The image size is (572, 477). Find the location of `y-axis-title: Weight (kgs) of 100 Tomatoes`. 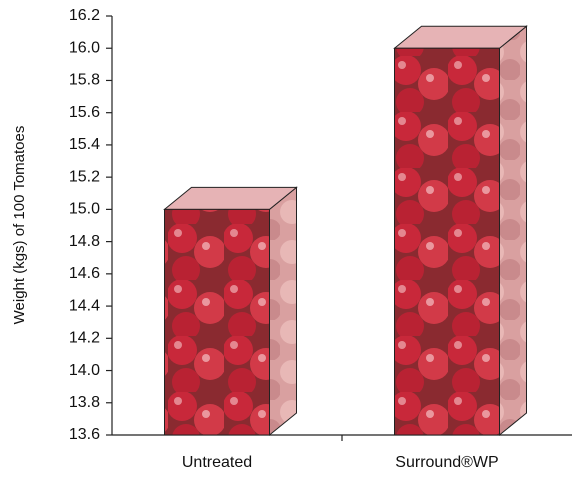

y-axis-title: Weight (kgs) of 100 Tomatoes is located at coordinates (19, 225).